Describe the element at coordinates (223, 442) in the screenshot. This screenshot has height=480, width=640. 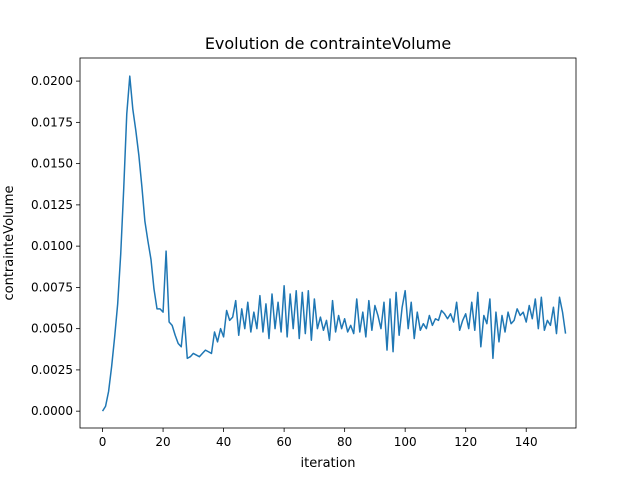
I see `x-tick-label: 40` at that location.